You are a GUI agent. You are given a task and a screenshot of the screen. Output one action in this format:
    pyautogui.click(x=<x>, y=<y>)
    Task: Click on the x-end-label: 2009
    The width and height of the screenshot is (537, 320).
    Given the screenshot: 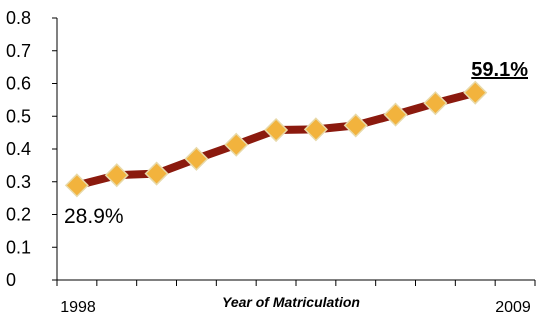 What is the action you would take?
    pyautogui.click(x=513, y=307)
    